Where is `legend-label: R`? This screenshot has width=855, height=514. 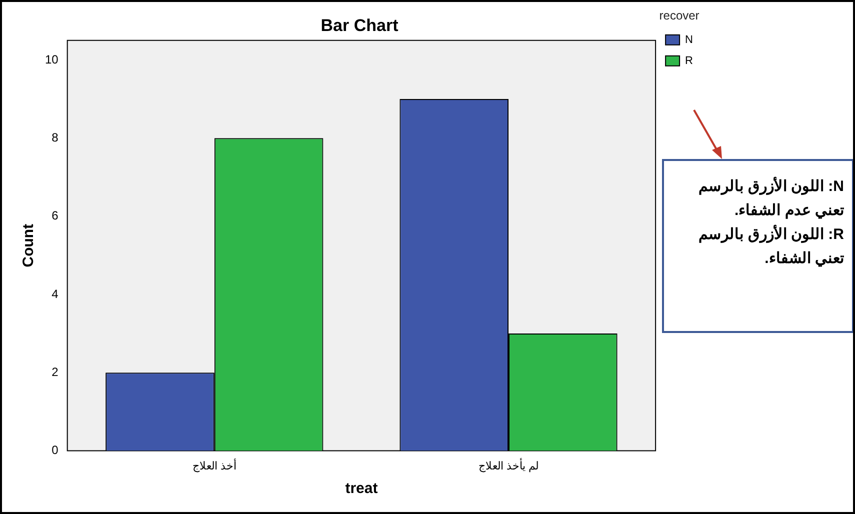
legend-label: R is located at coordinates (689, 60).